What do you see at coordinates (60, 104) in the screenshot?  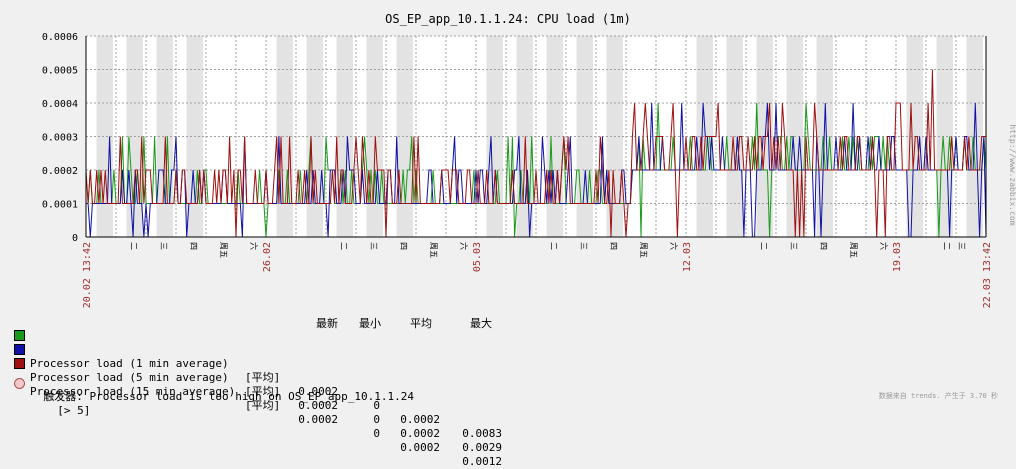 I see `y-tick-label: 0.0004` at bounding box center [60, 104].